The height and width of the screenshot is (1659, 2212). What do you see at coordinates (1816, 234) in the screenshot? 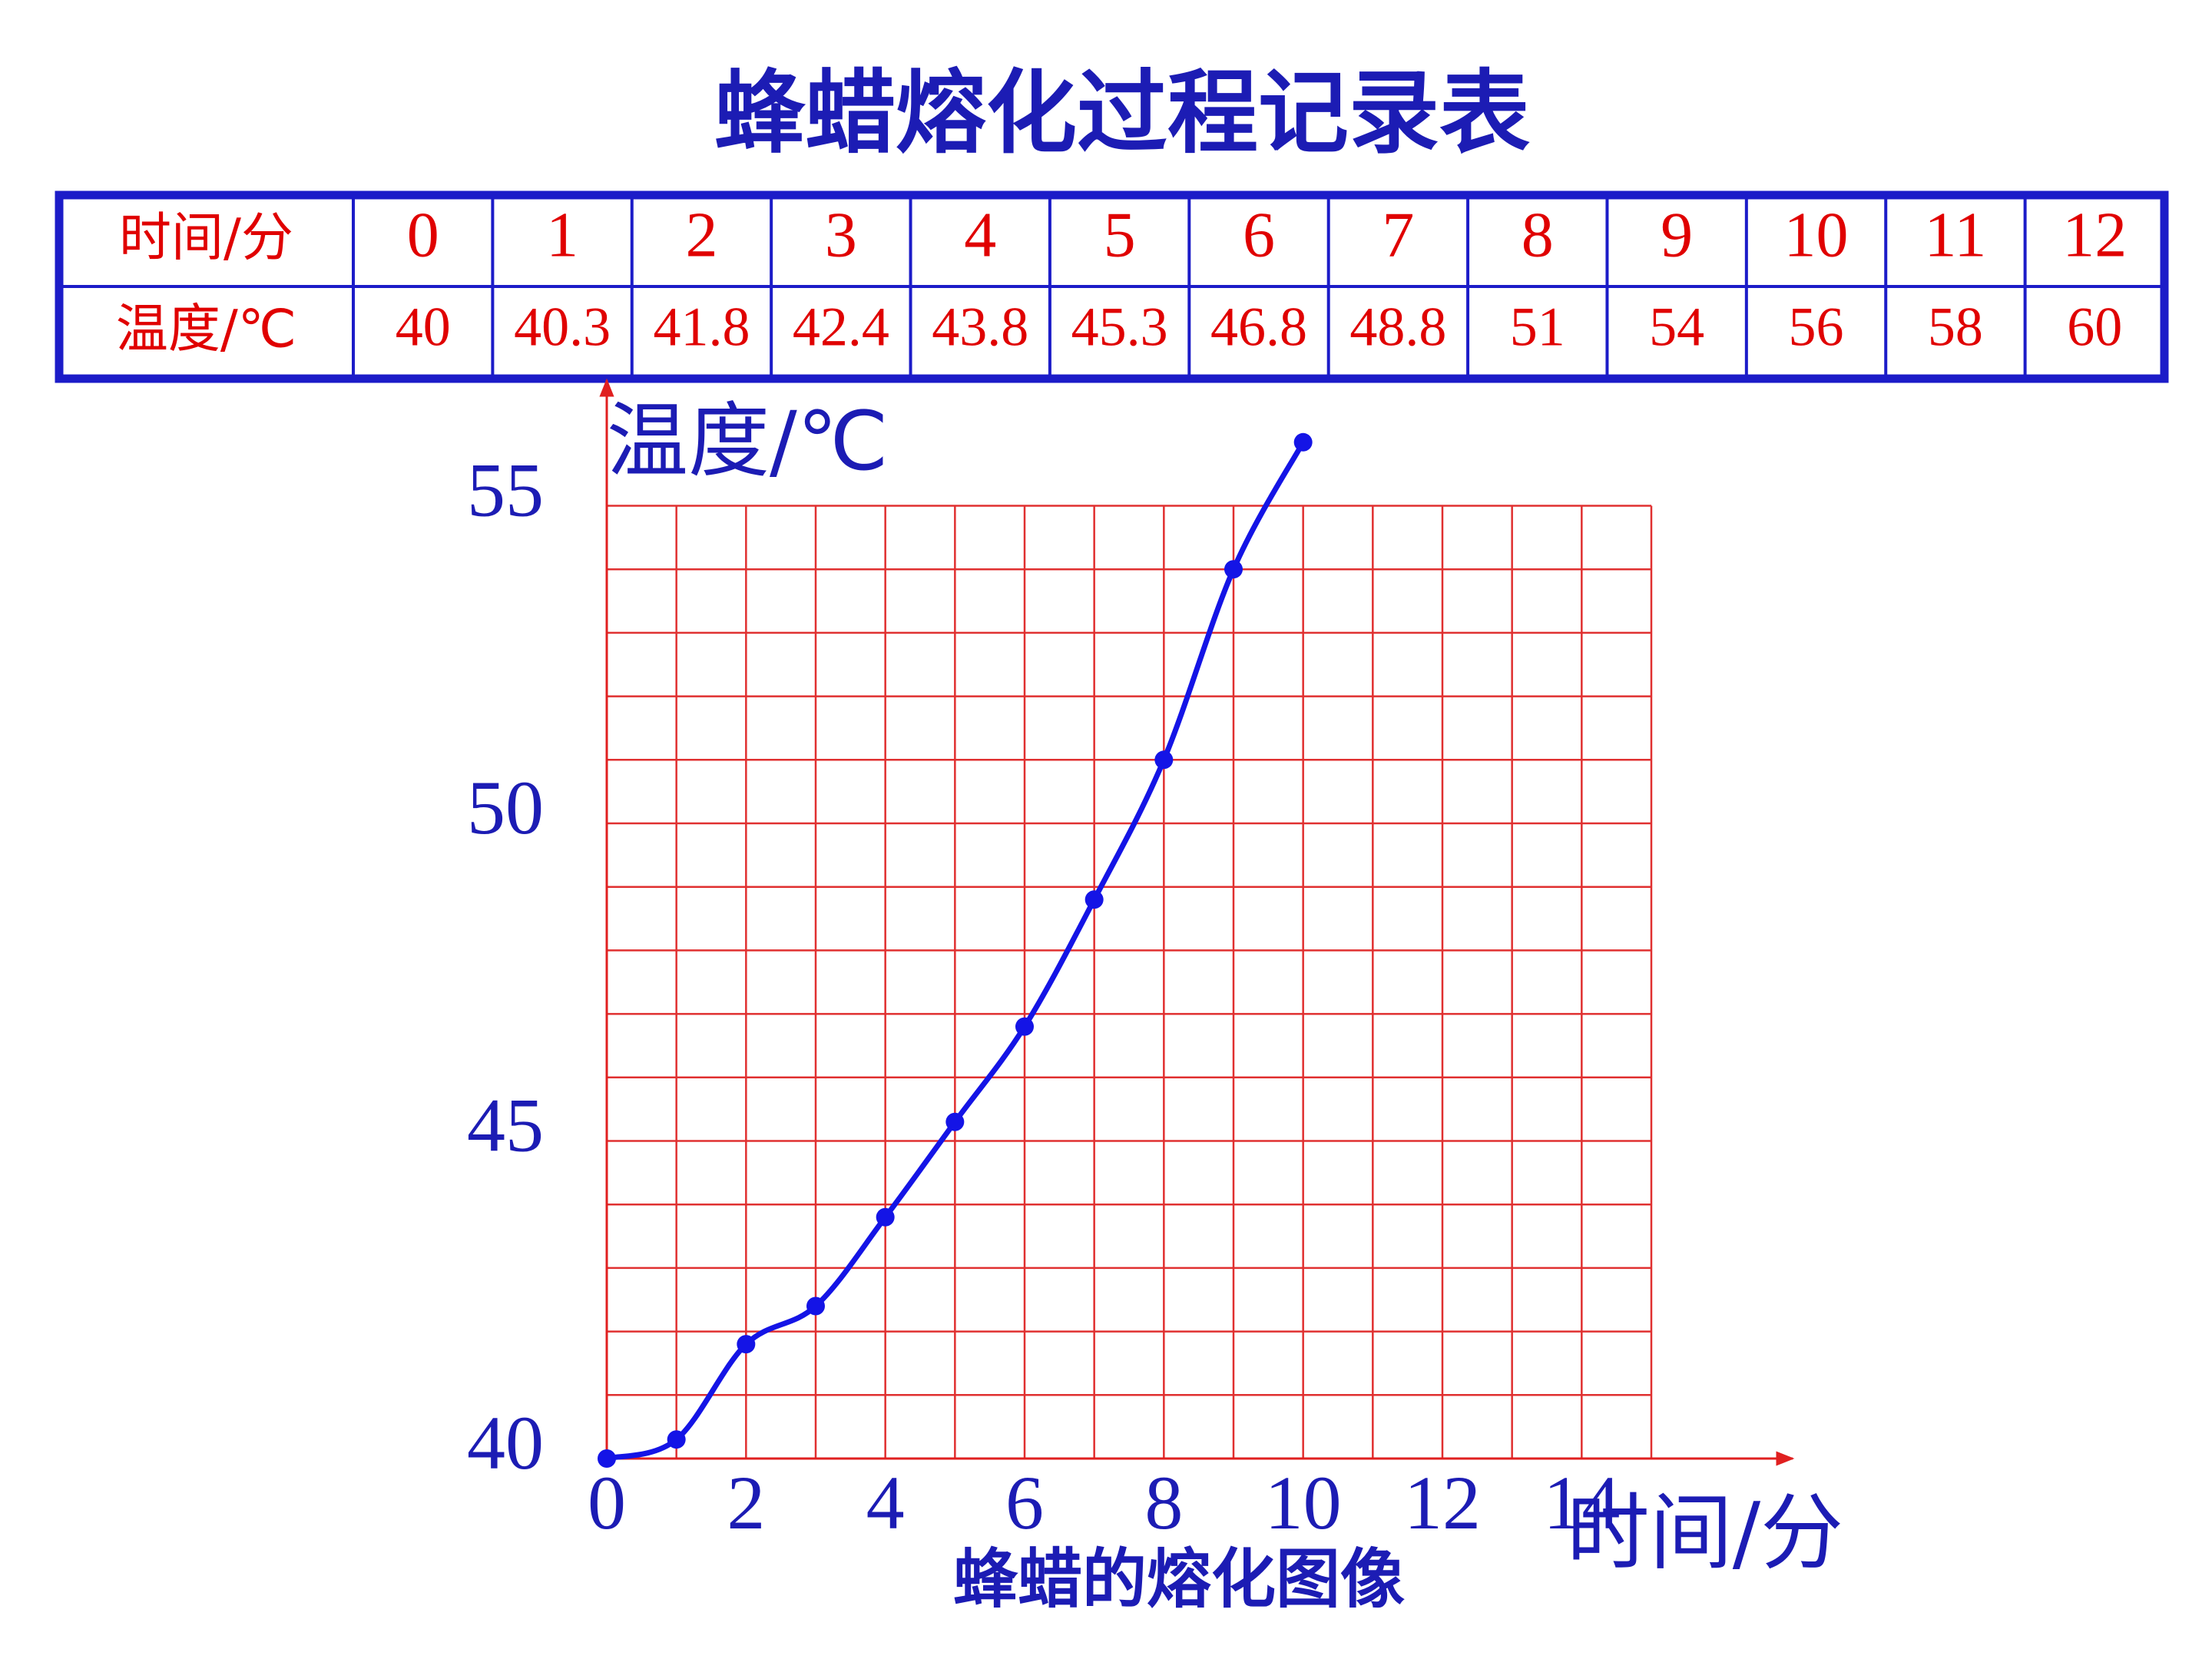
I see `table-cell: 10` at bounding box center [1816, 234].